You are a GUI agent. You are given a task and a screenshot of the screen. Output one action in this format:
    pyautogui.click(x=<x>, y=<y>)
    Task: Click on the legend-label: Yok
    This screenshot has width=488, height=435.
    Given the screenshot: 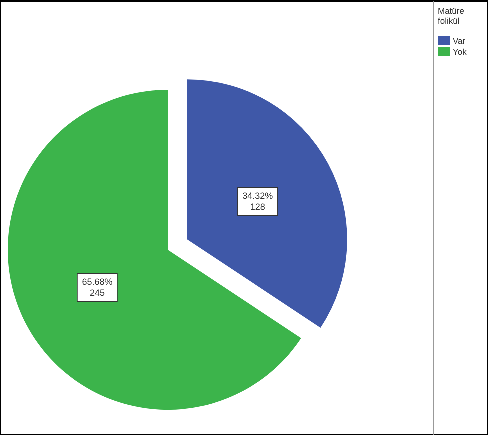 What is the action you would take?
    pyautogui.click(x=460, y=52)
    